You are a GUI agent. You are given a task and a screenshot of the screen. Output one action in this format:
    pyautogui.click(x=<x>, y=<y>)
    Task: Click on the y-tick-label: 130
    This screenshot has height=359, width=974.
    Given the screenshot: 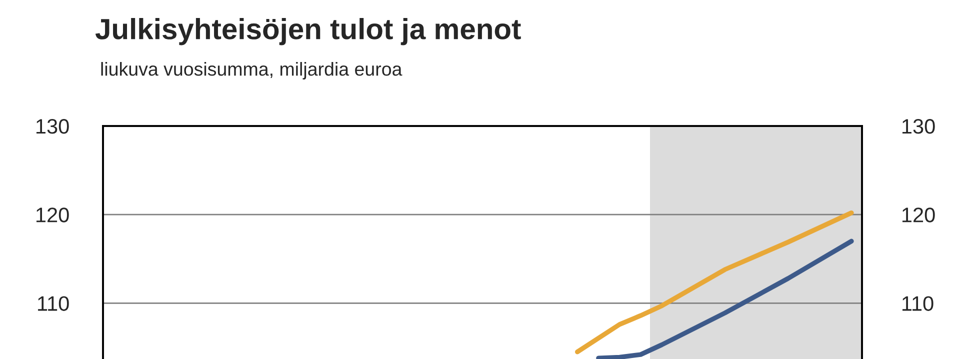 What is the action you would take?
    pyautogui.click(x=52, y=126)
    